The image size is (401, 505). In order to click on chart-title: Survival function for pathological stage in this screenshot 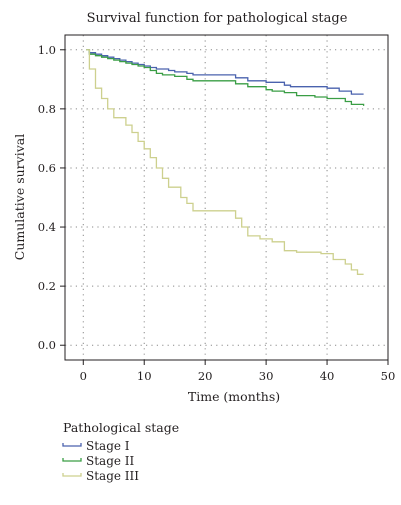, I will do `click(217, 18)`.